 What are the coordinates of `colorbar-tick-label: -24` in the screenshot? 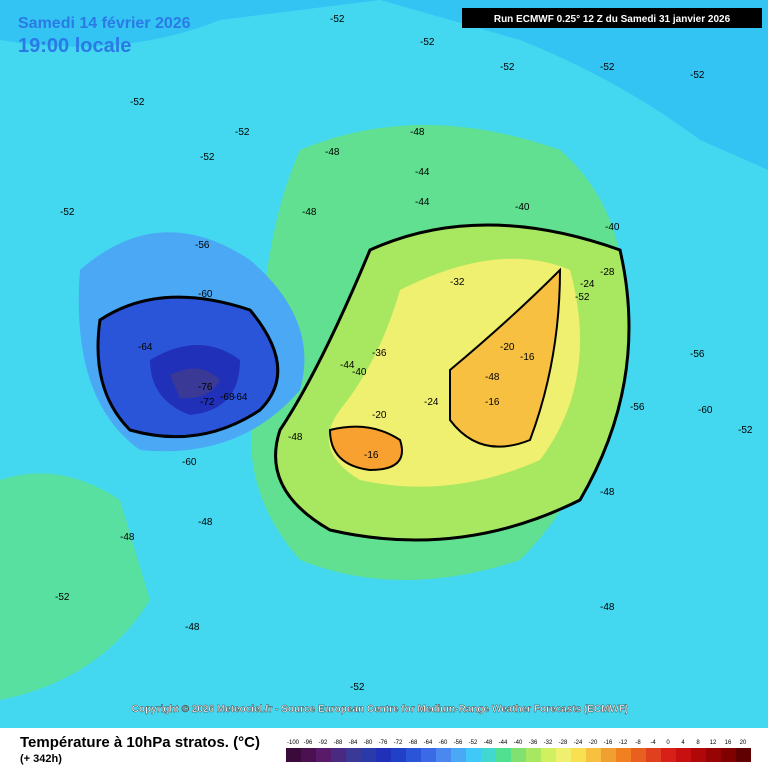 It's located at (578, 743).